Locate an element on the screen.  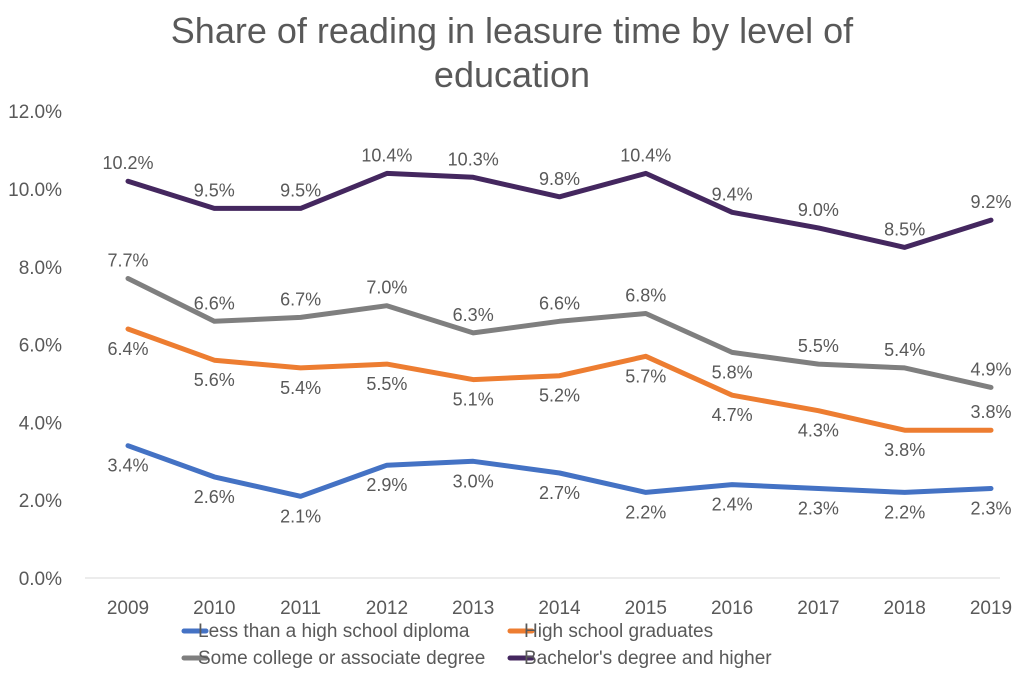
x-tick-label: 2012 is located at coordinates (387, 608).